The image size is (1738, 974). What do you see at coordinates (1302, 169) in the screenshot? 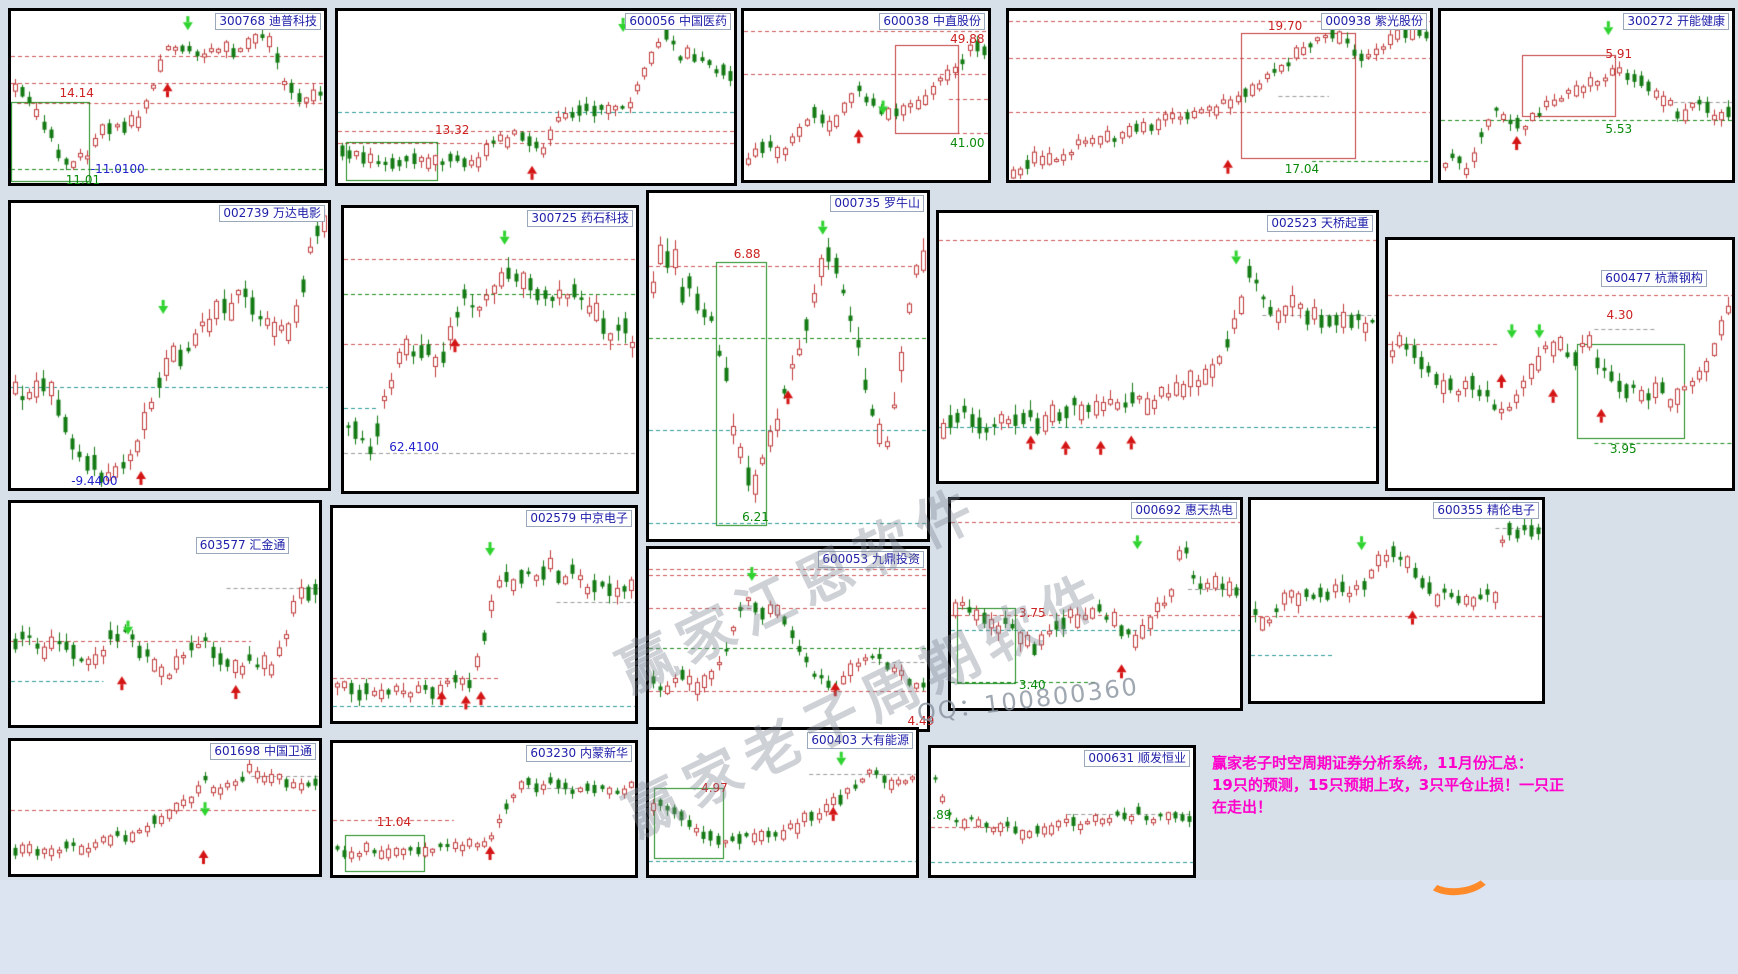
I see `price-annotation-000938-1: 17.04` at bounding box center [1302, 169].